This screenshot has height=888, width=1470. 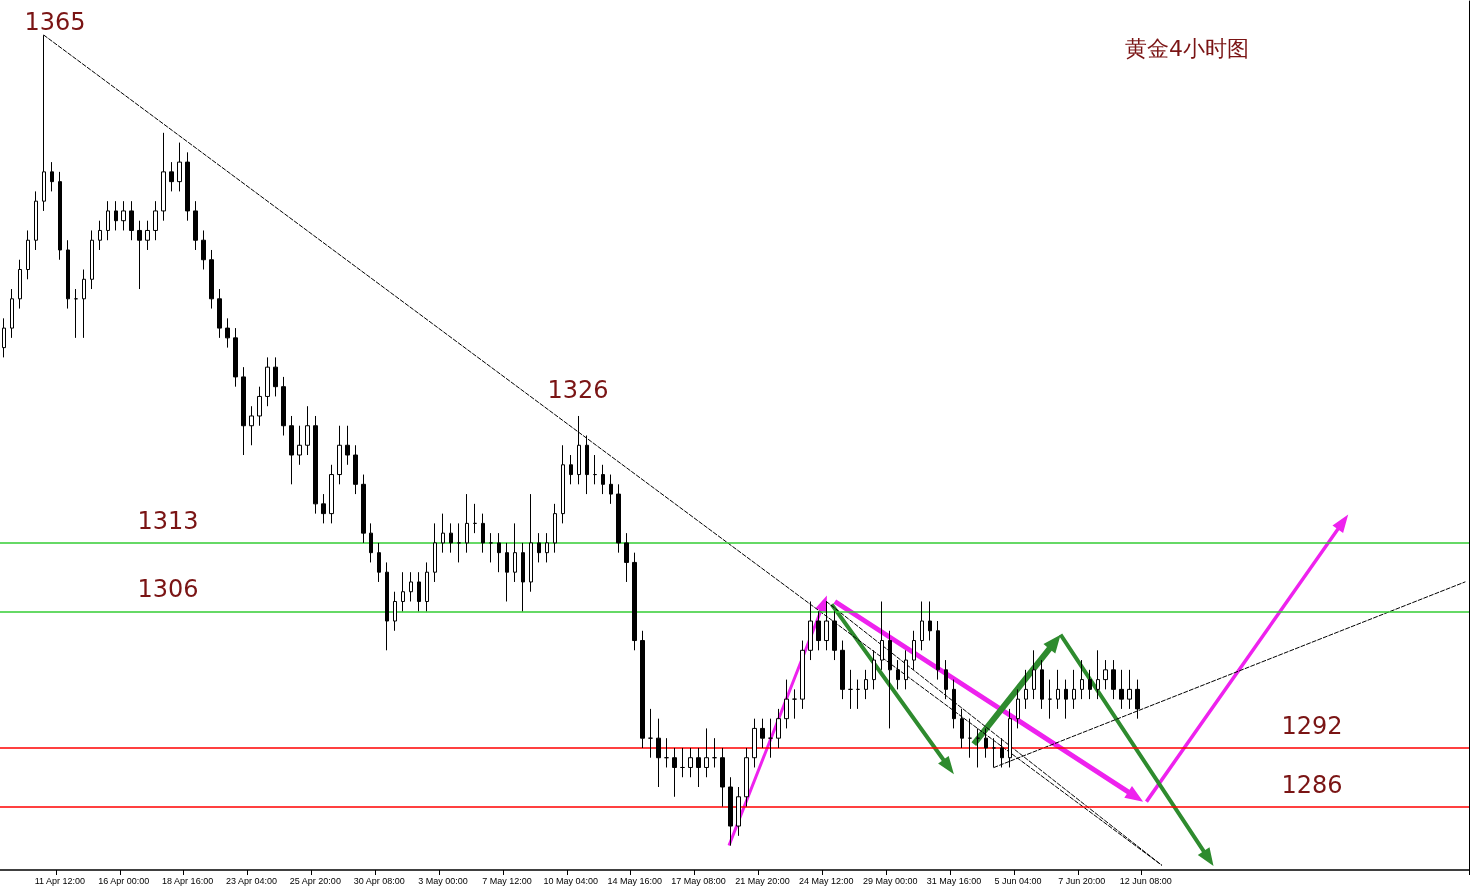 I want to click on x-tick-label: 23 Apr 04:00, so click(x=251, y=880).